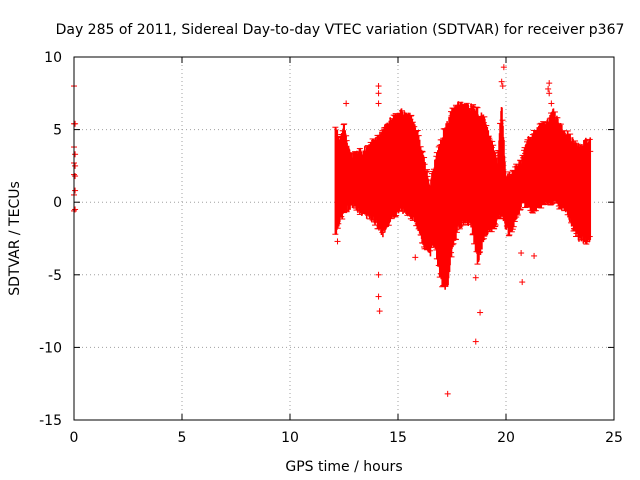  I want to click on x-tick-label: 10, so click(290, 438).